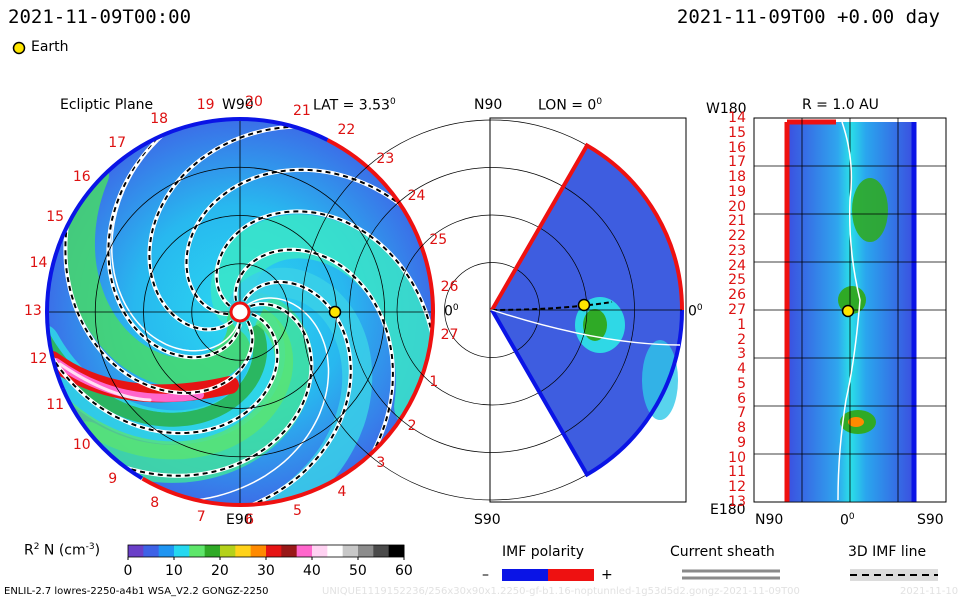  I want to click on radial-y-label: 17, so click(737, 162).